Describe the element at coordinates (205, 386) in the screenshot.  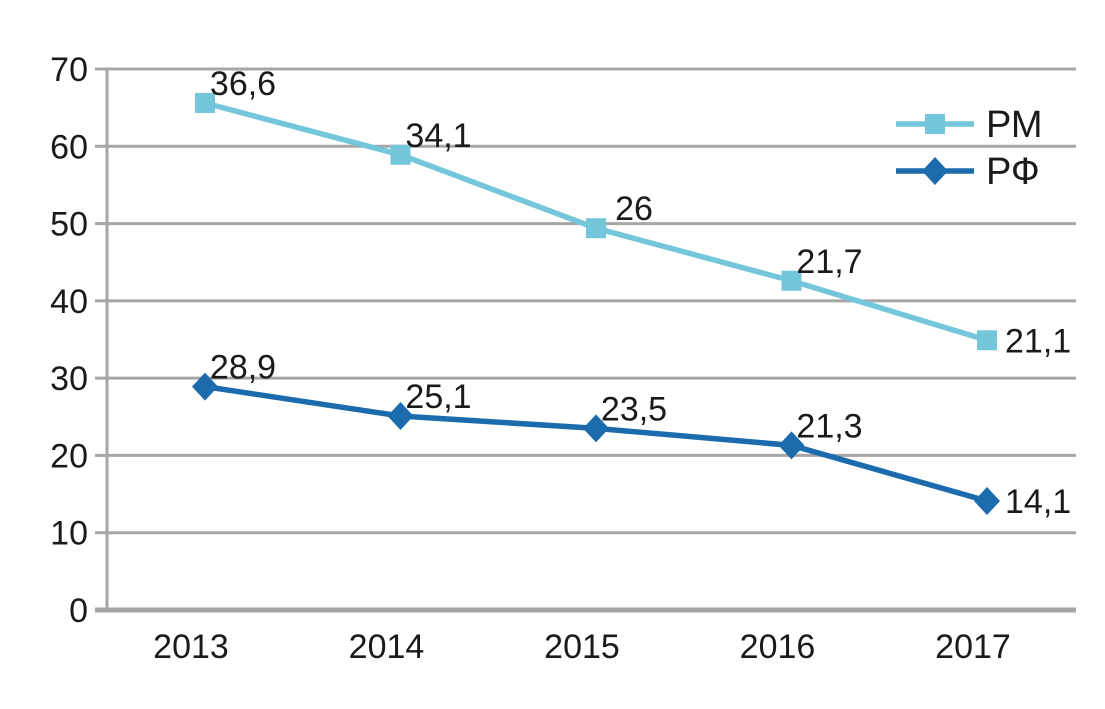
I see `series-1-marker-2013` at that location.